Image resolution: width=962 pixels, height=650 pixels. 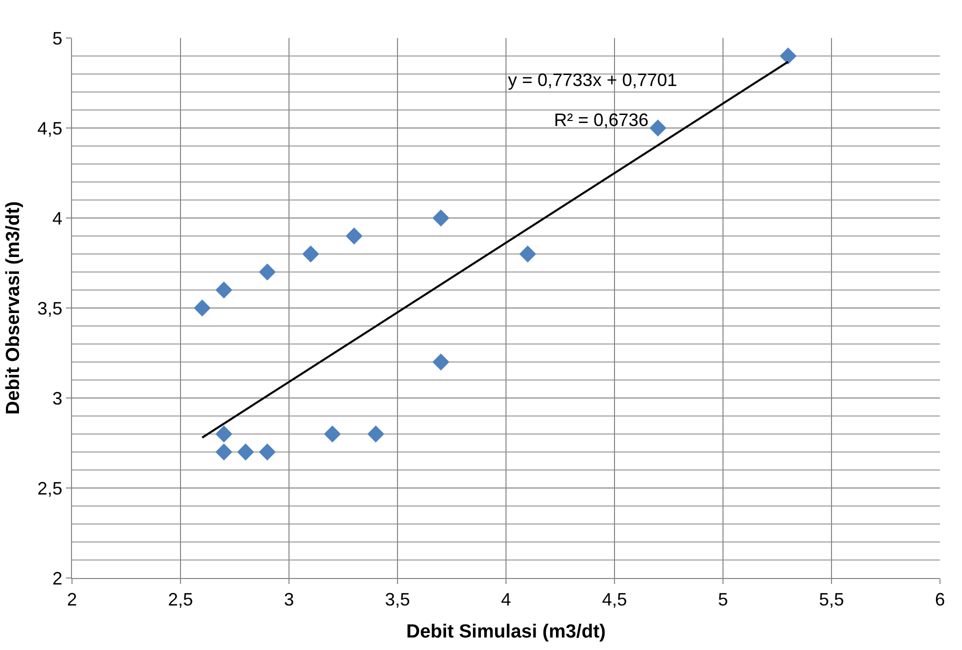 I want to click on x-tick-label: 3,5, so click(x=397, y=600).